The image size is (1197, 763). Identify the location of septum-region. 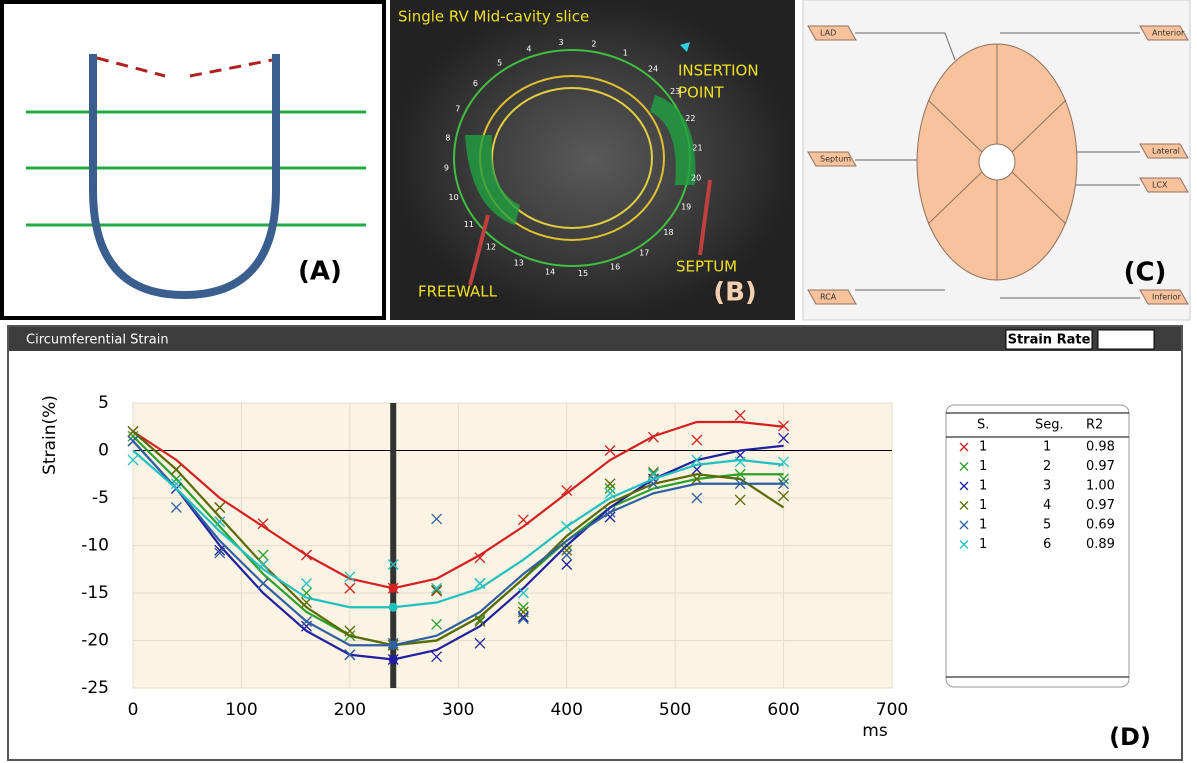
(673, 140).